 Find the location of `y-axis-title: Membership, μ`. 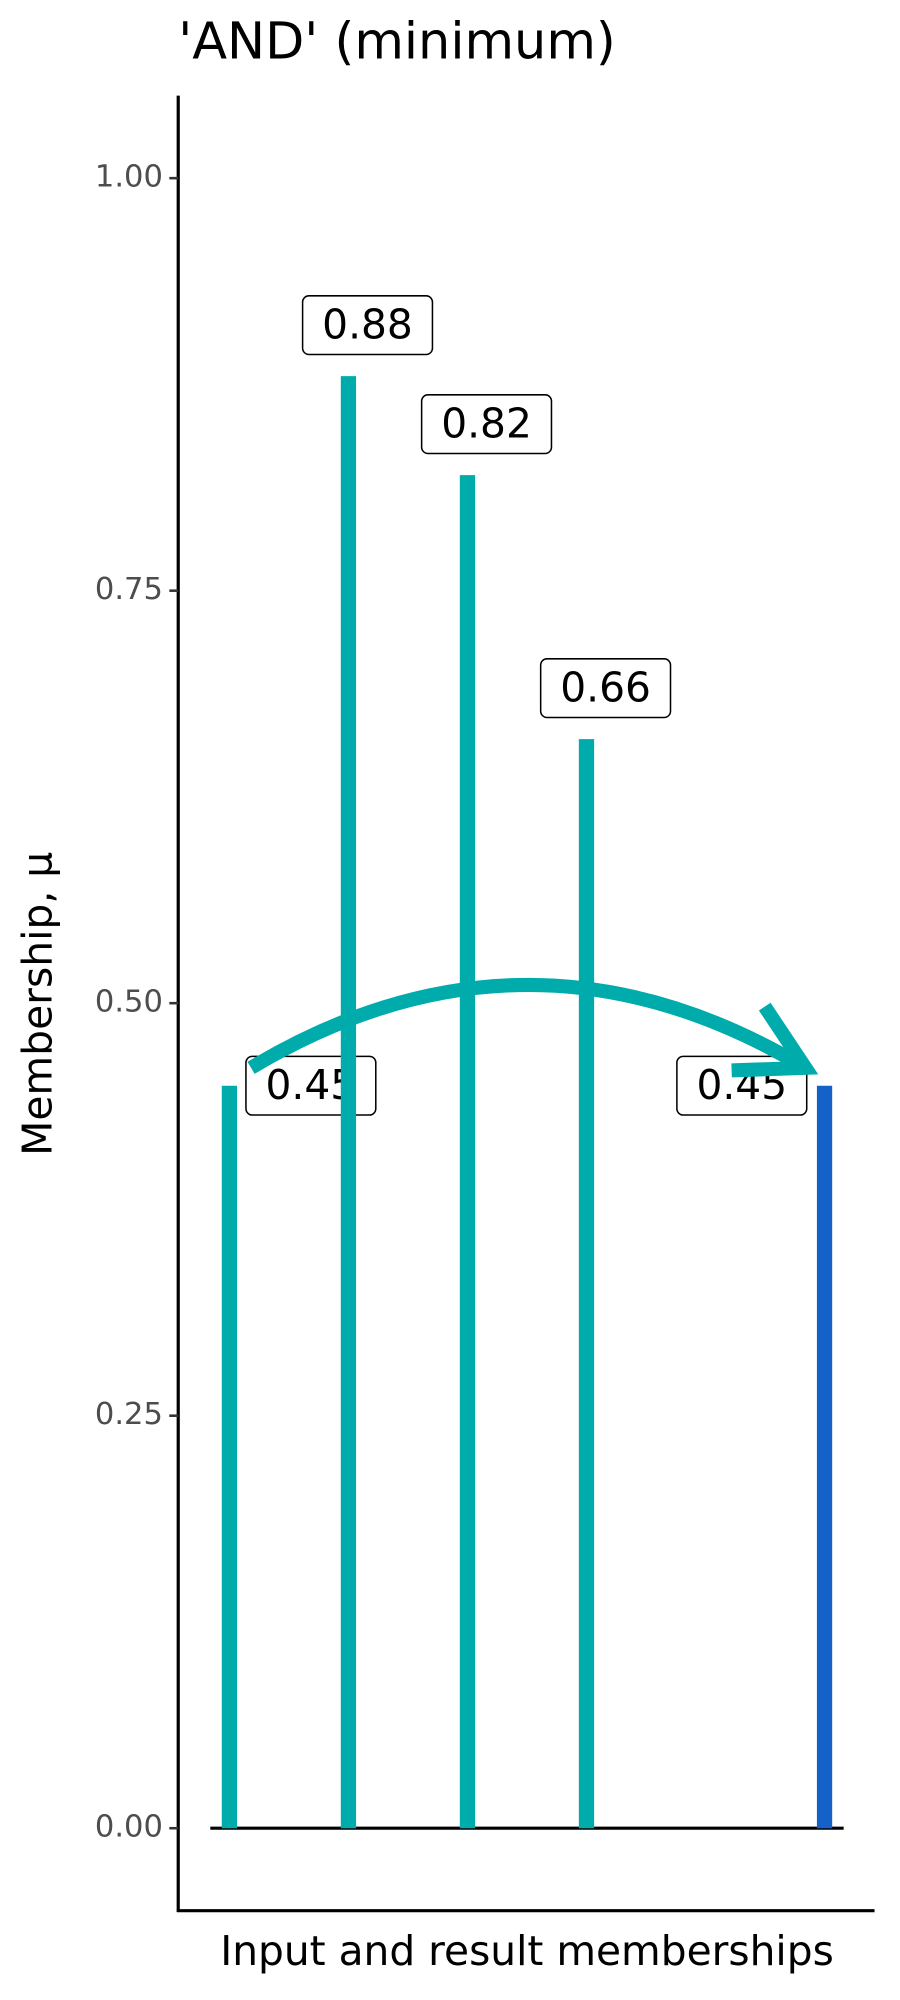

y-axis-title: Membership, μ is located at coordinates (38, 1004).